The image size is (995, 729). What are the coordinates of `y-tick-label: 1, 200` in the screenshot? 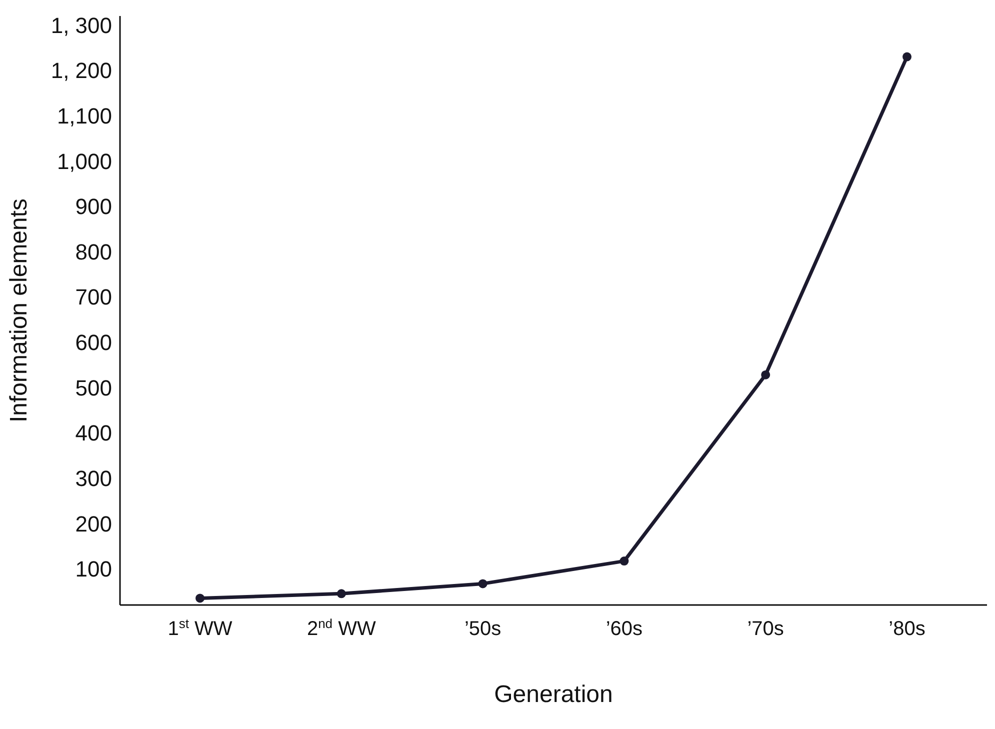 It's located at (81, 71).